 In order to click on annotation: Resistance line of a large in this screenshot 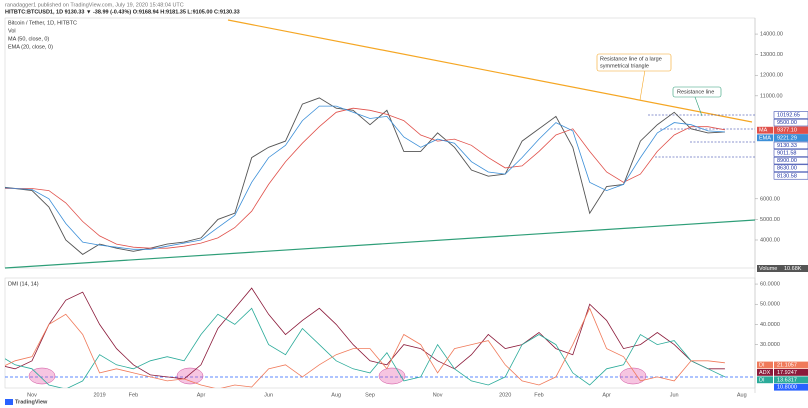, I will do `click(631, 59)`.